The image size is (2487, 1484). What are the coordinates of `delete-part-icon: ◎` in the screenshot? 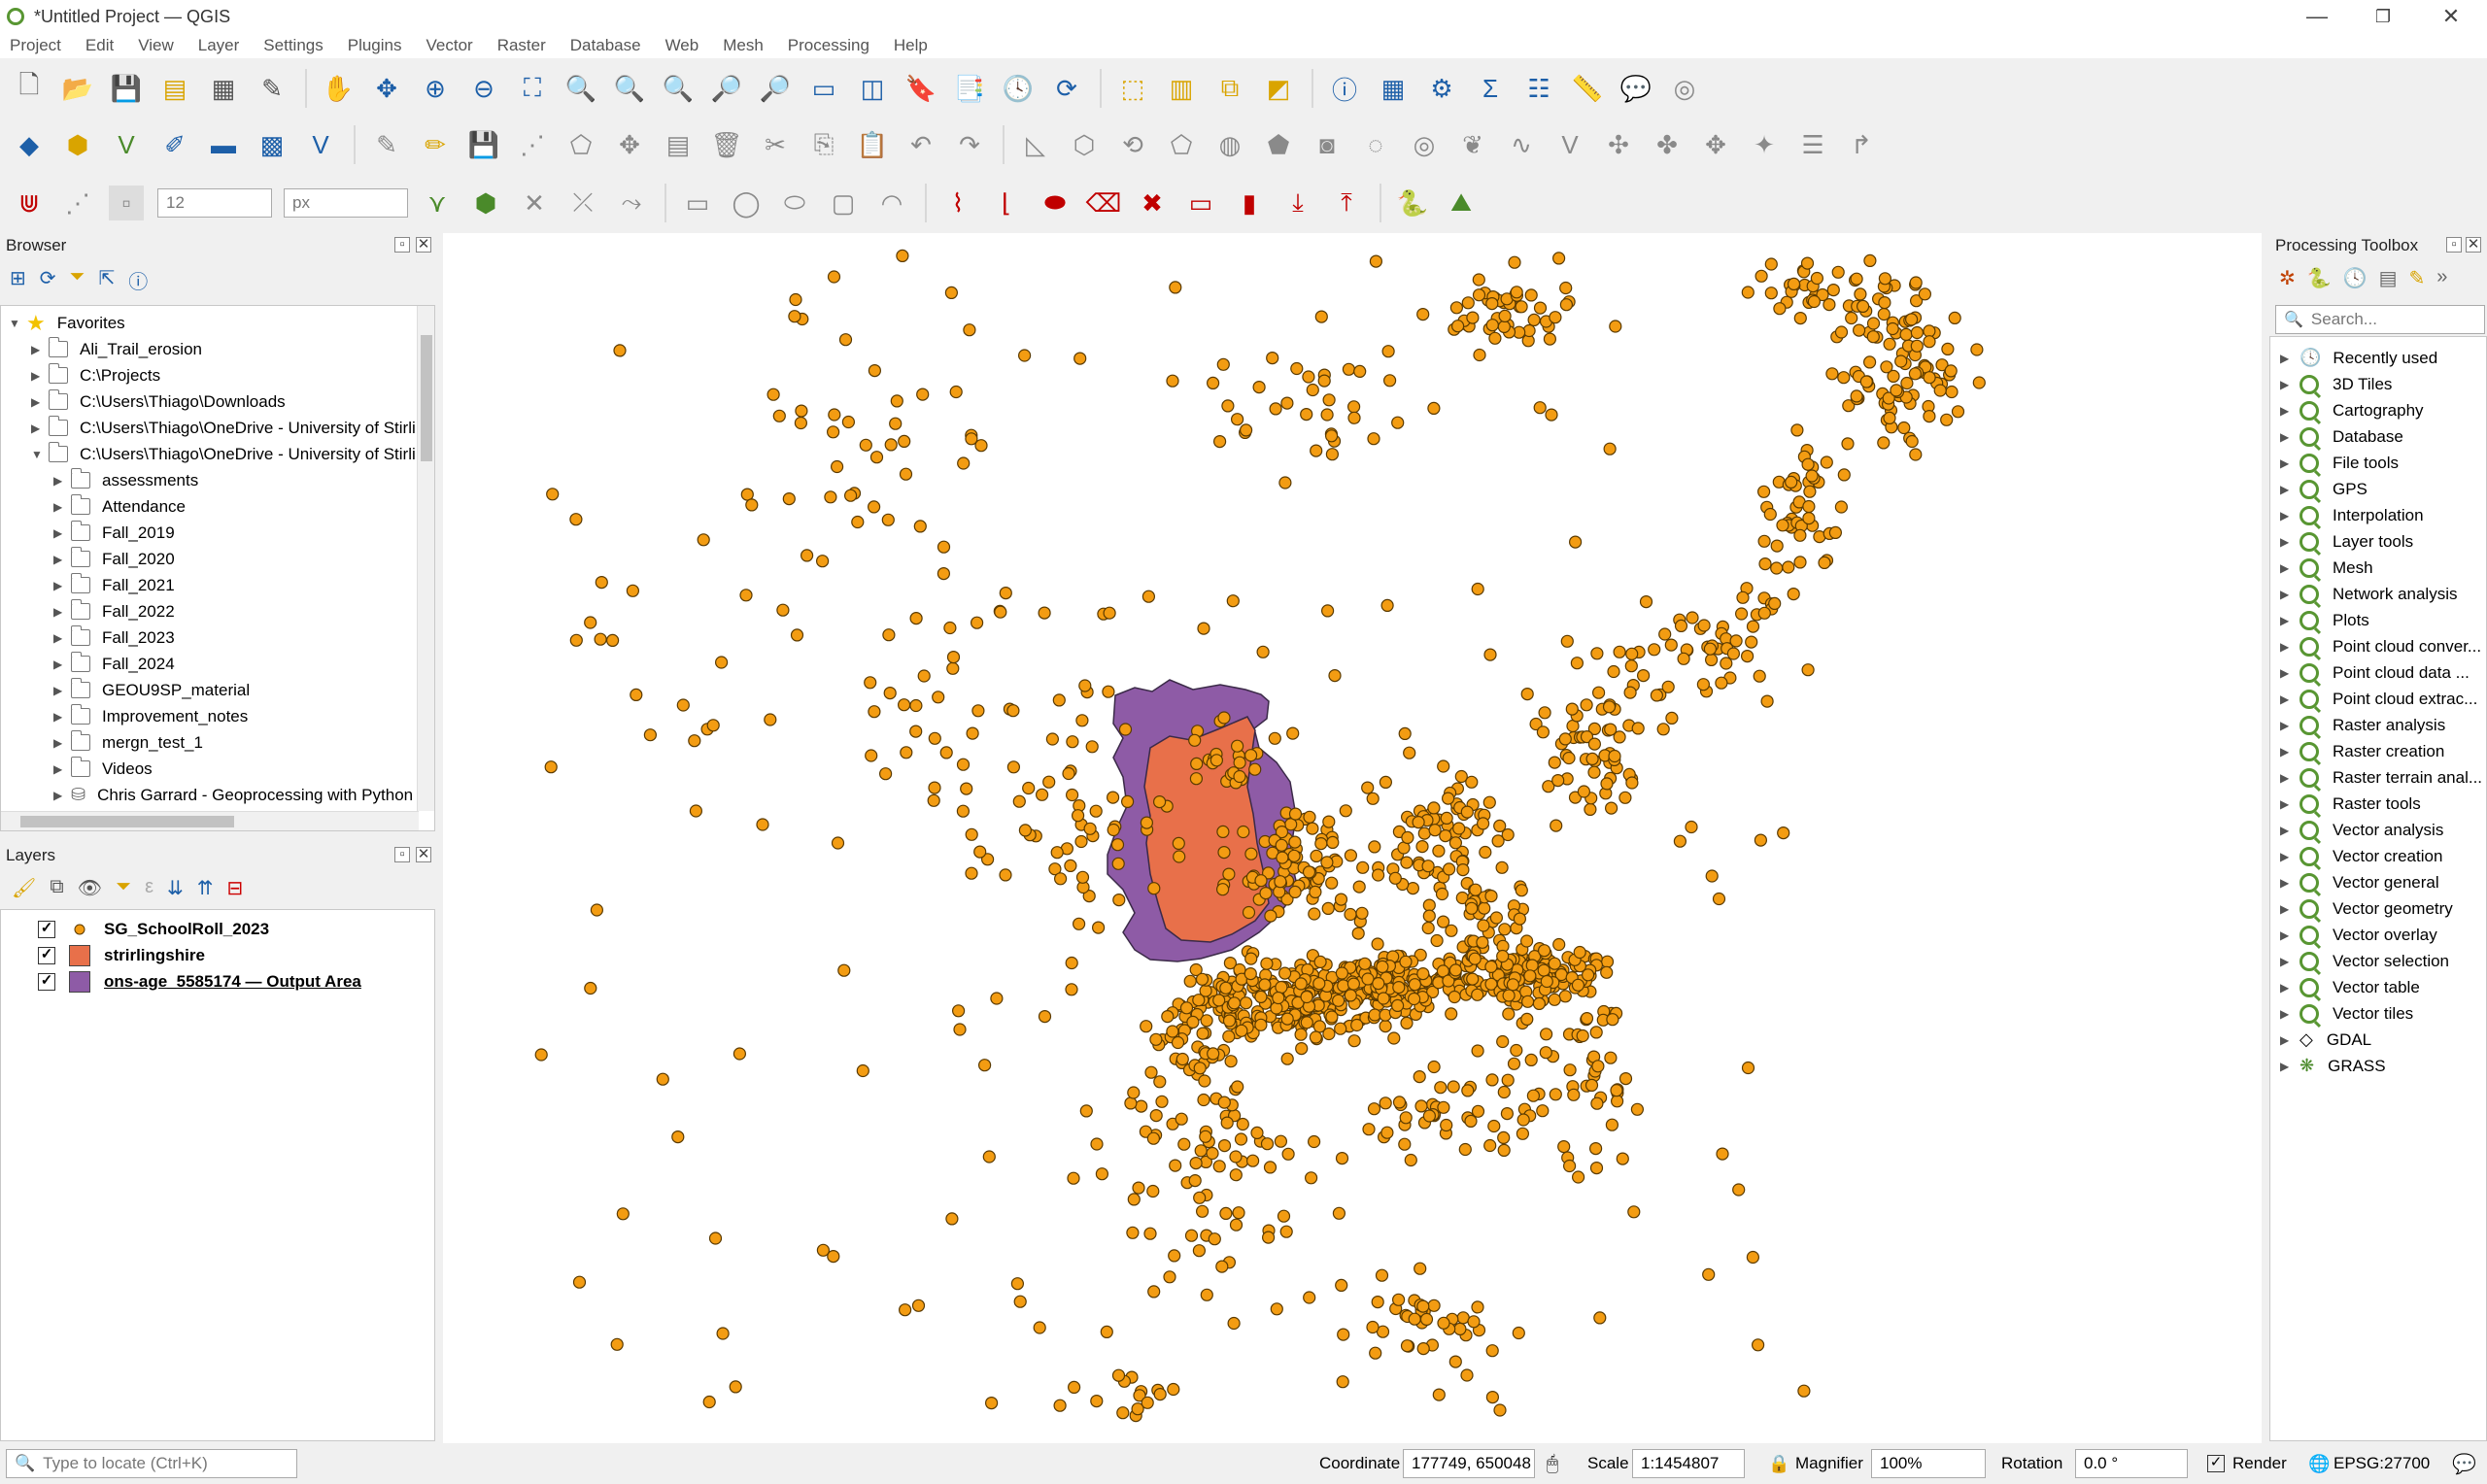 It's located at (1424, 144).